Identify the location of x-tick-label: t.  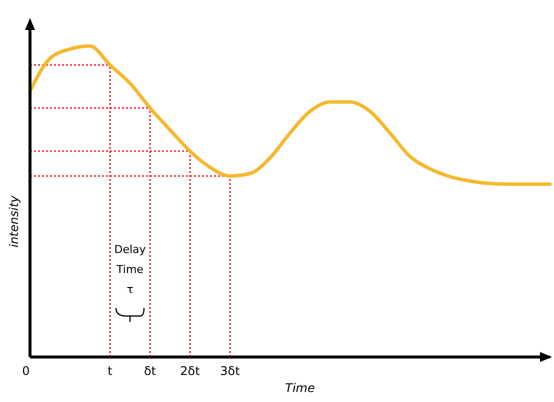
(110, 371).